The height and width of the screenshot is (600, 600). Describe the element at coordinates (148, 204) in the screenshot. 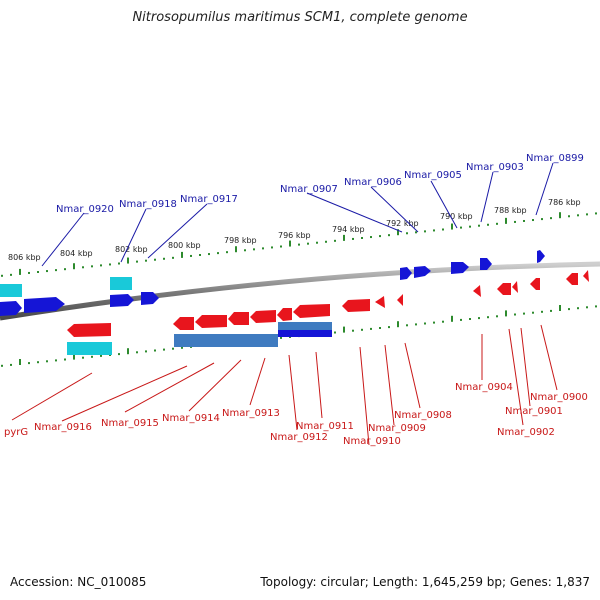

I see `gene-label-forward: Nmar_0918` at that location.